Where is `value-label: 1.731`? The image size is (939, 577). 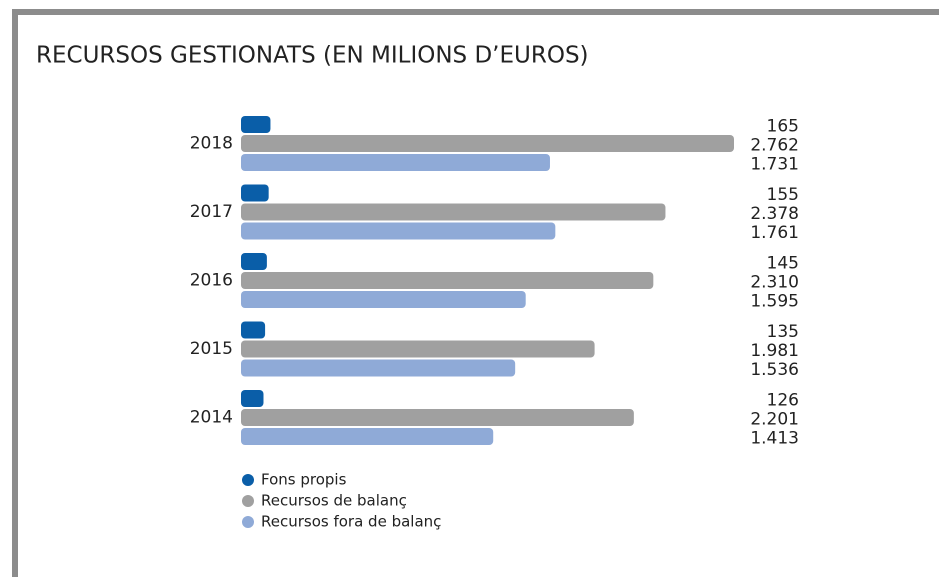
value-label: 1.731 is located at coordinates (774, 165).